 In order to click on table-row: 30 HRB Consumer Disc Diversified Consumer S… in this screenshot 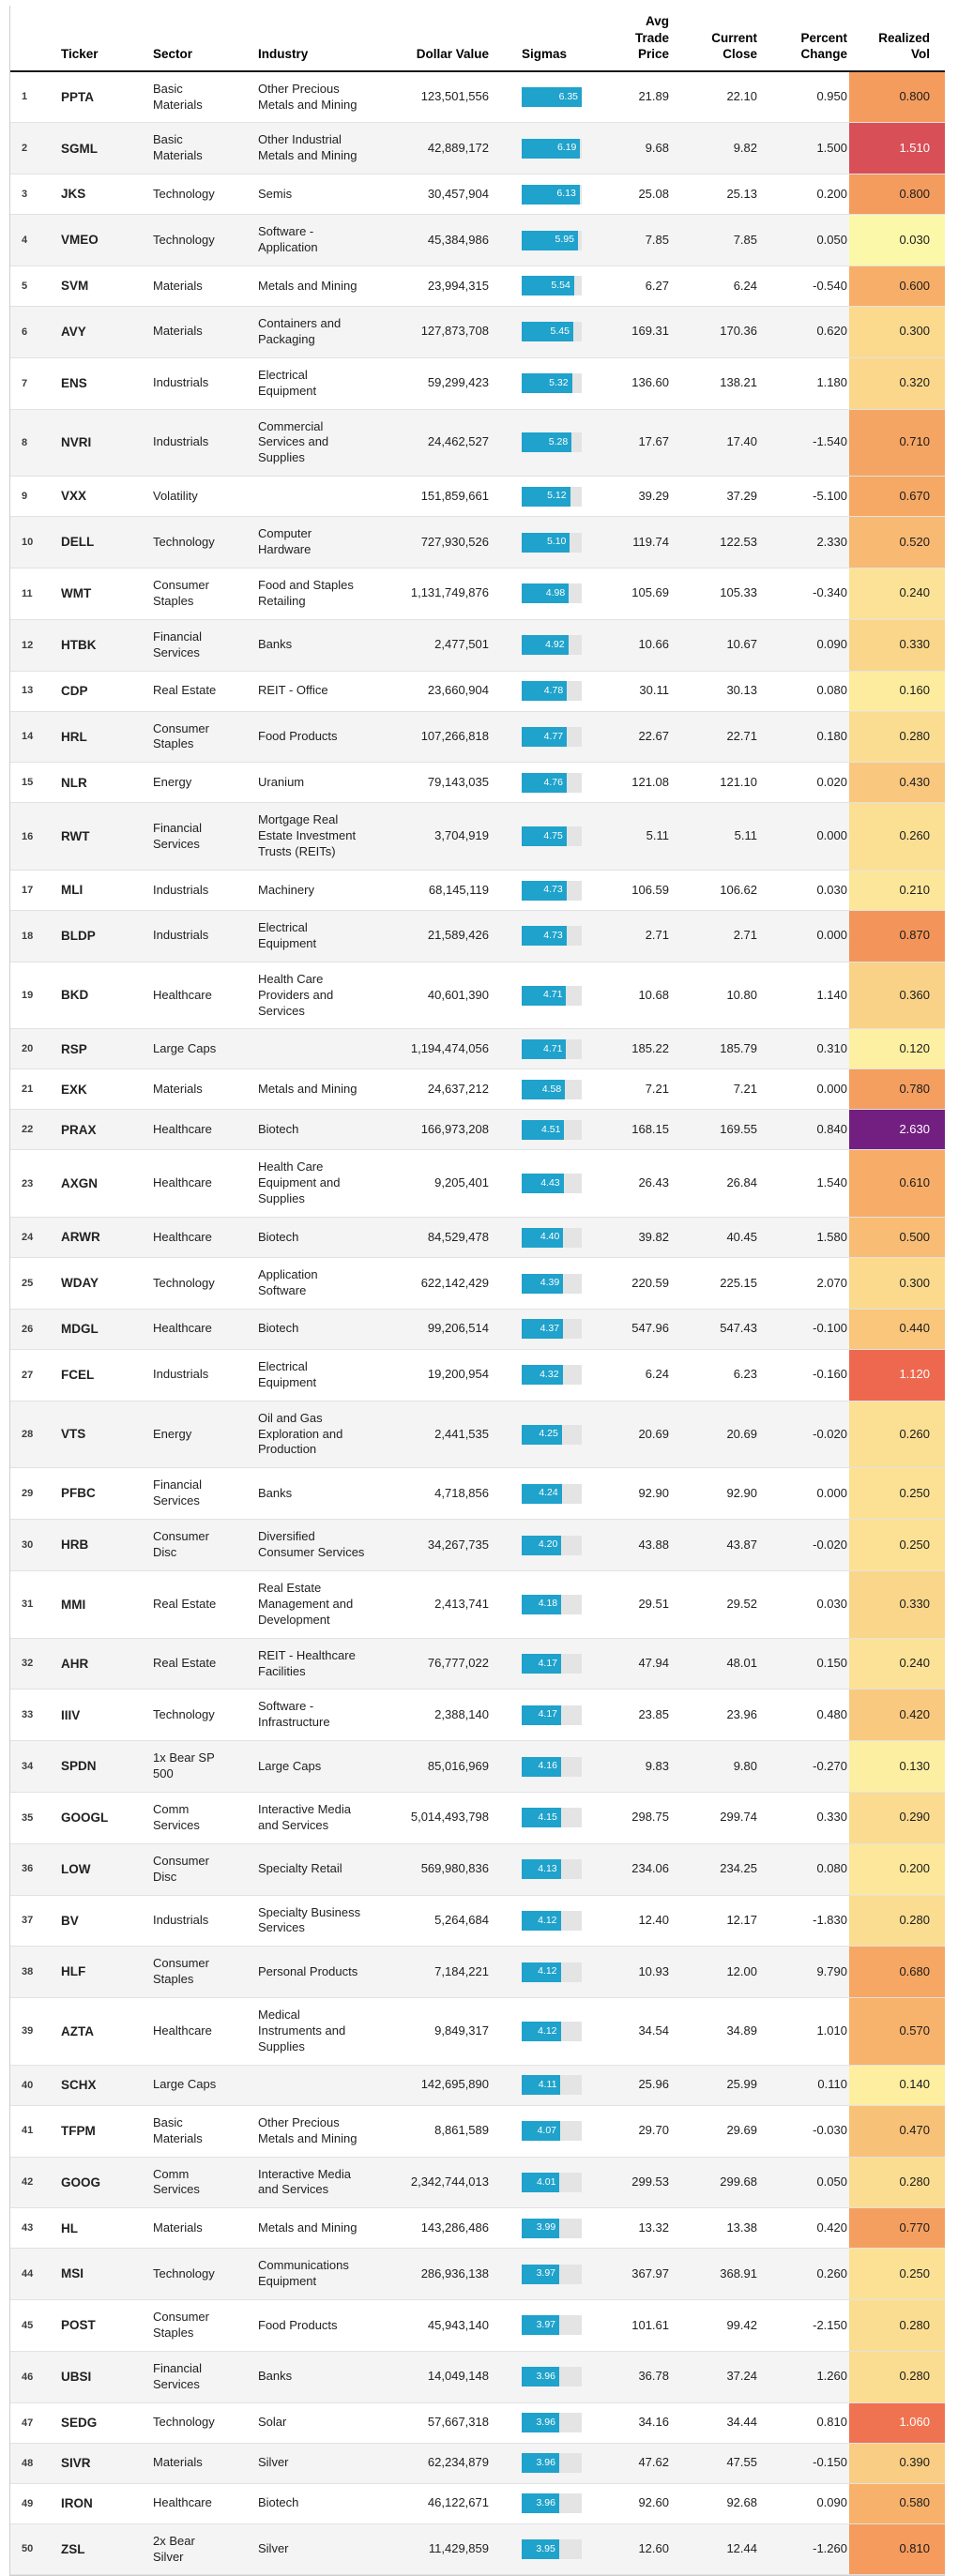, I will do `click(477, 1545)`.